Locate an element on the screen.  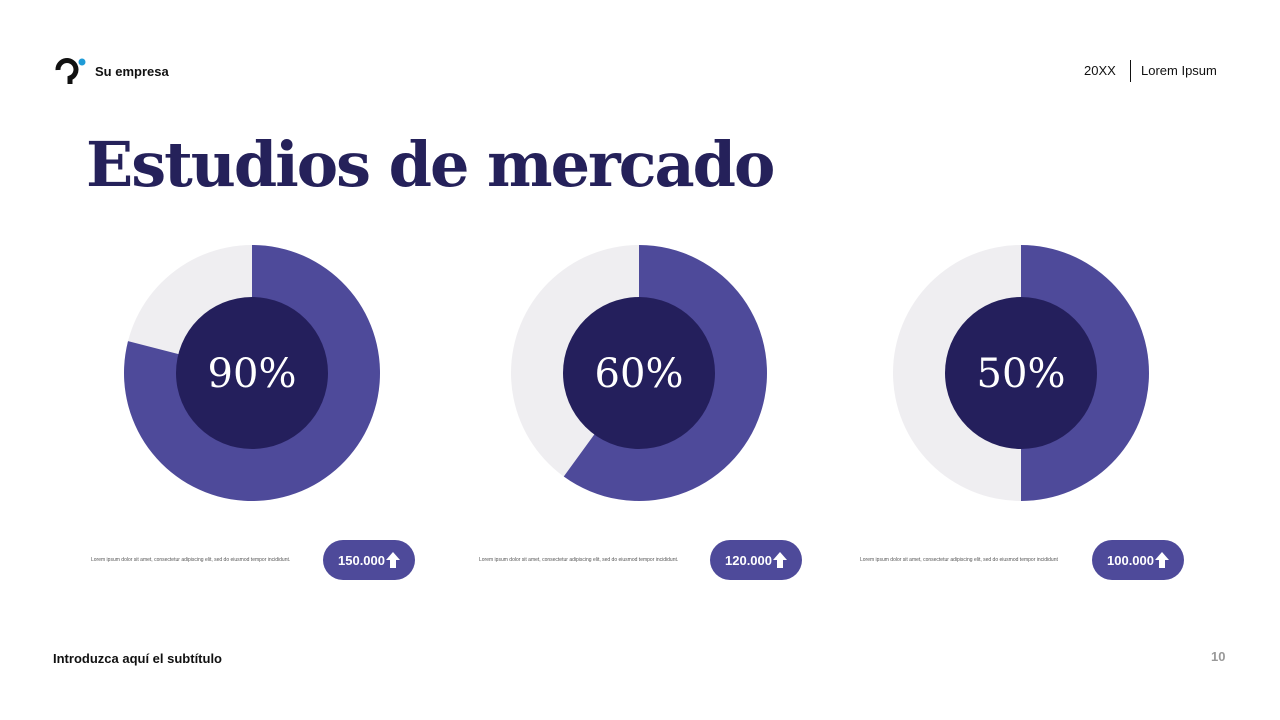
page-title: Estudios de mercado is located at coordinates (430, 164).